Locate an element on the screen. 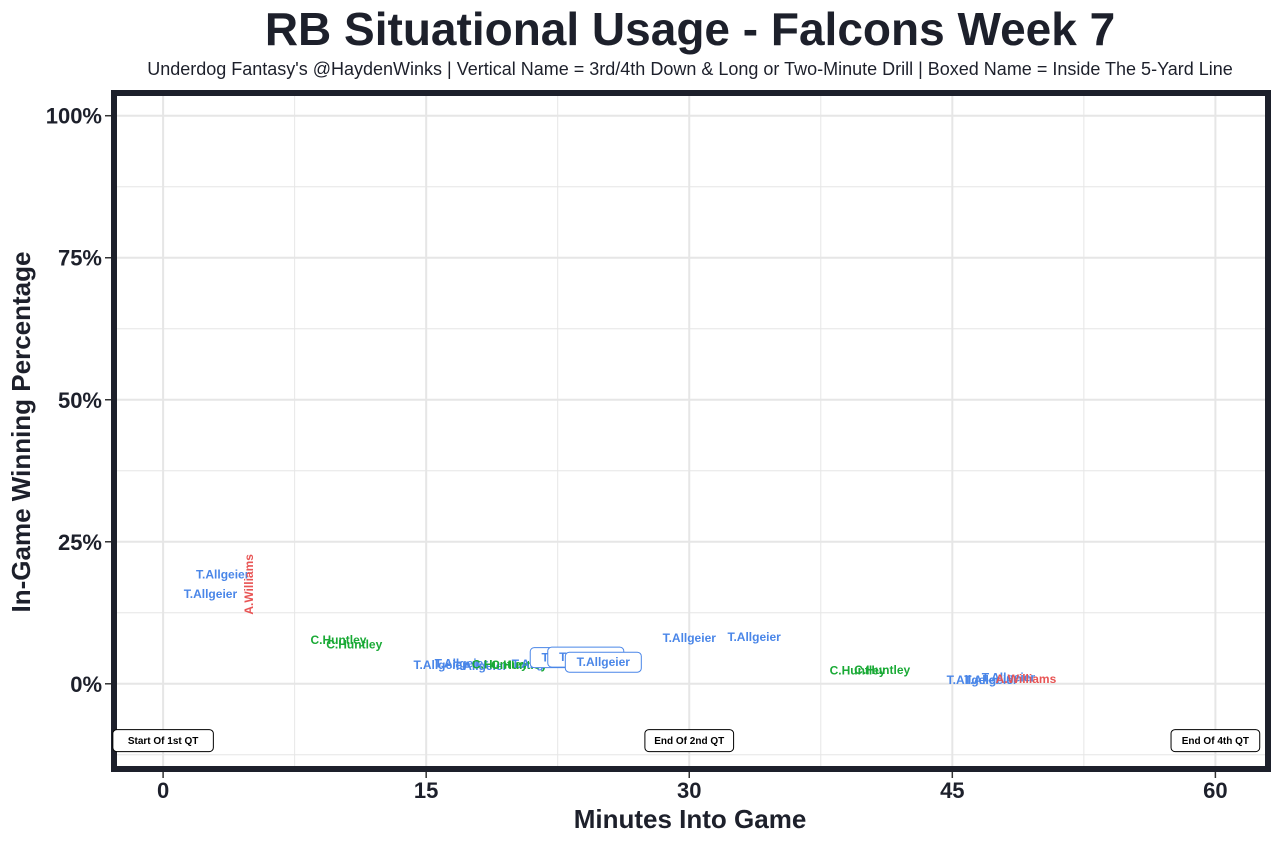 This screenshot has height=843, width=1280. data-label-boxed: T.Allgeier is located at coordinates (604, 662).